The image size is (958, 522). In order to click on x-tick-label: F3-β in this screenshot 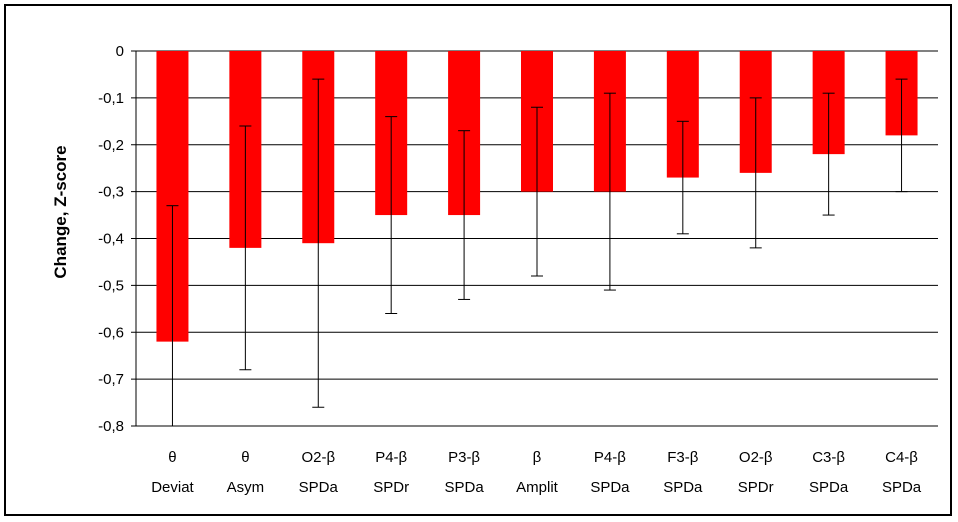, I will do `click(683, 457)`.